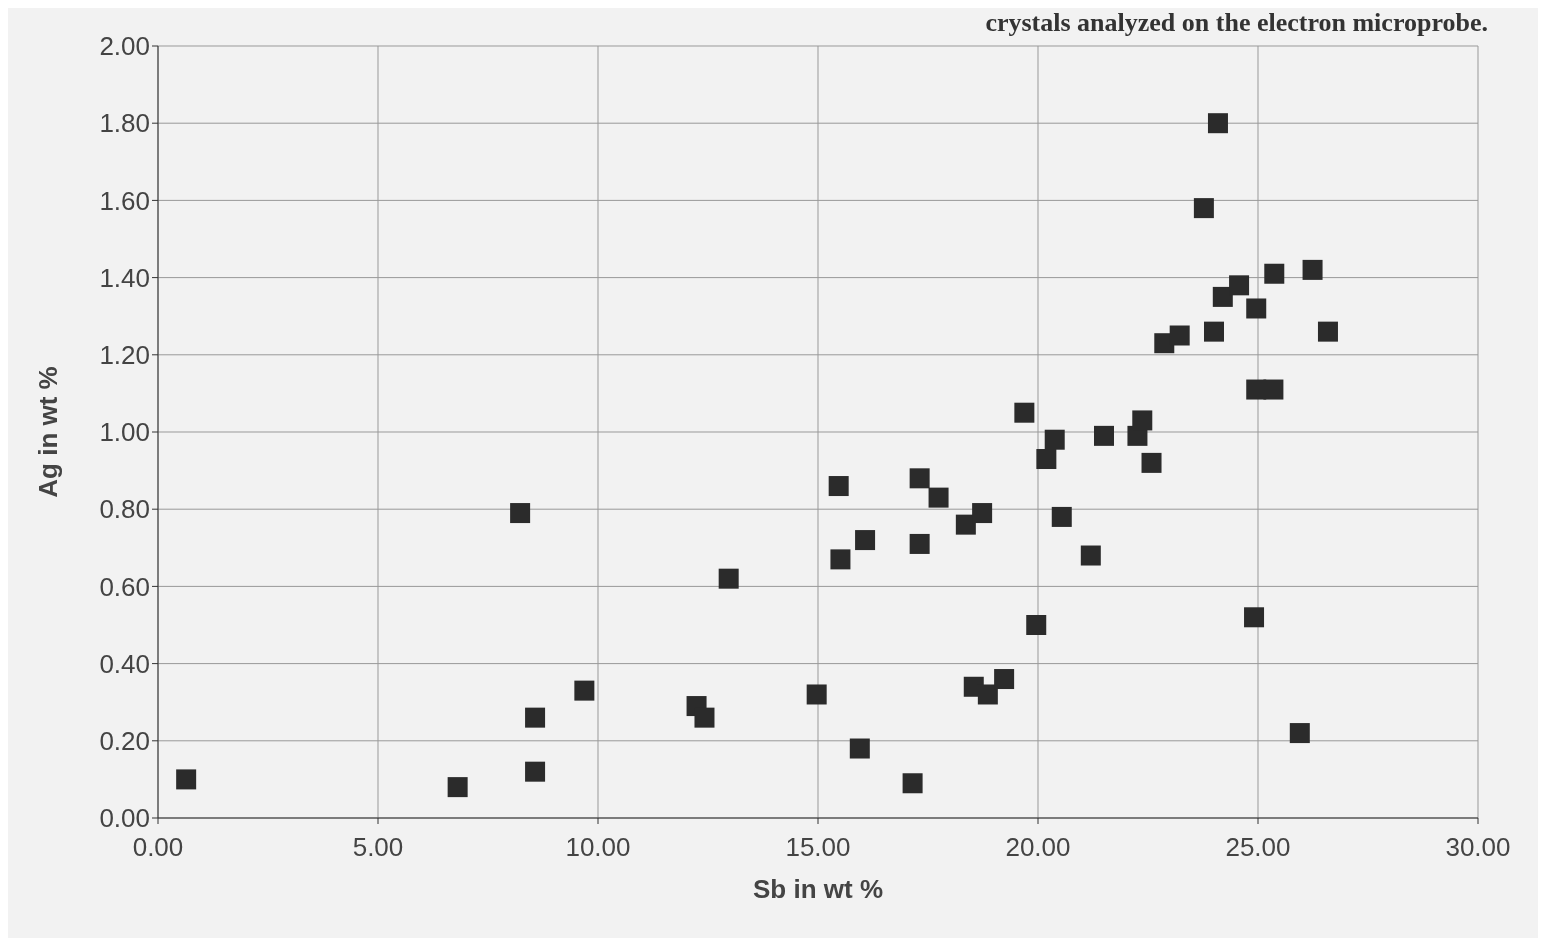  Describe the element at coordinates (598, 847) in the screenshot. I see `x-tick-label: 10.00` at that location.